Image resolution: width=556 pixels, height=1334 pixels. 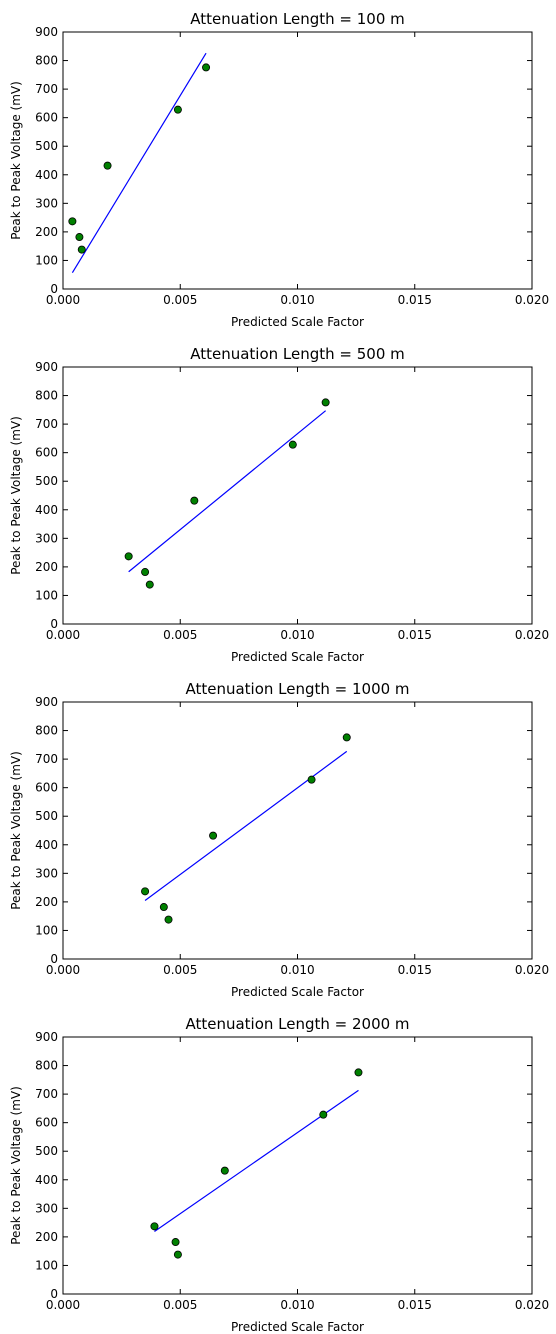 What do you see at coordinates (297, 19) in the screenshot?
I see `chart-title: Attenuation Length = 100 m` at bounding box center [297, 19].